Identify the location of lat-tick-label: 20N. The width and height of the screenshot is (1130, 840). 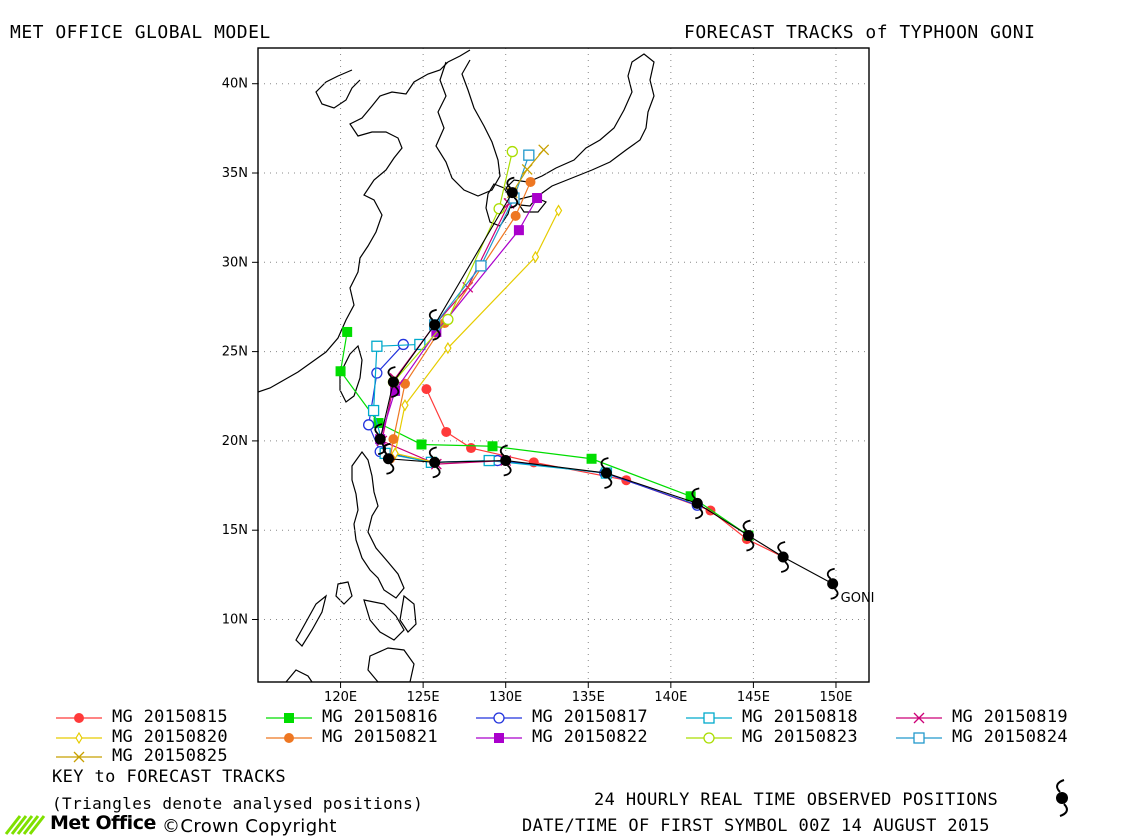
(235, 441).